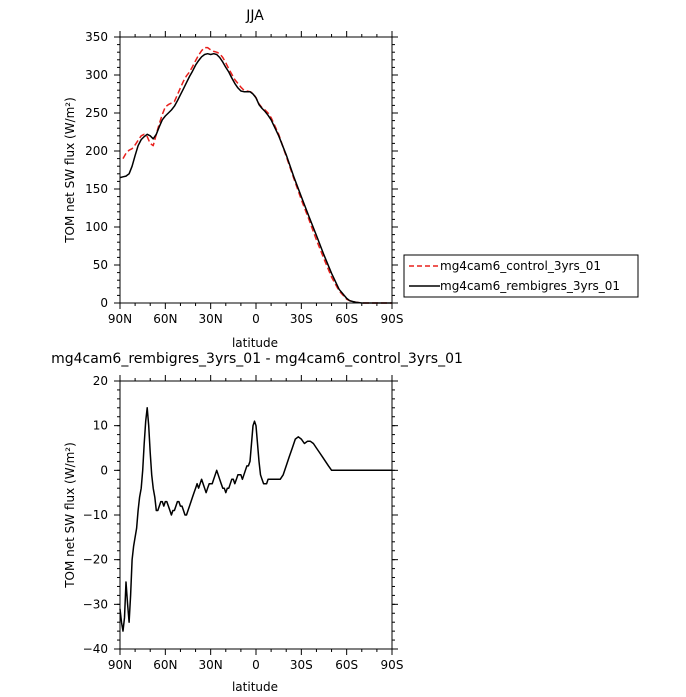 The height and width of the screenshot is (697, 686). I want to click on bottom-xtick-label: 90S, so click(392, 665).